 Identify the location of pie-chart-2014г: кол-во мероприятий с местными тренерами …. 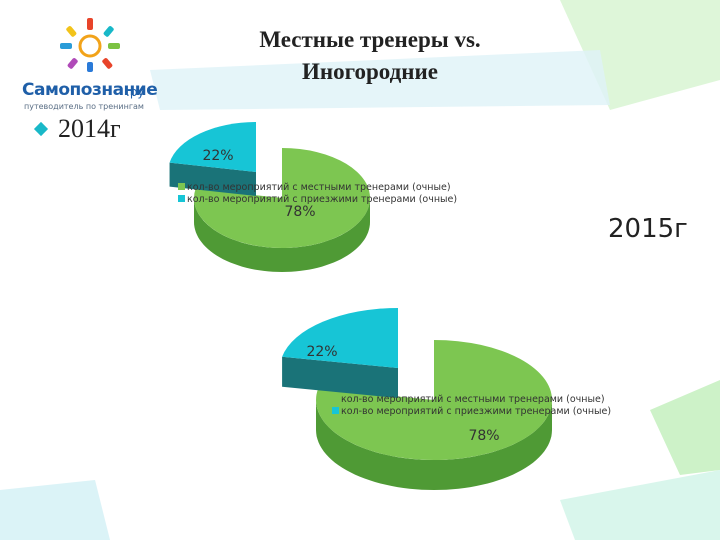
(313, 197).